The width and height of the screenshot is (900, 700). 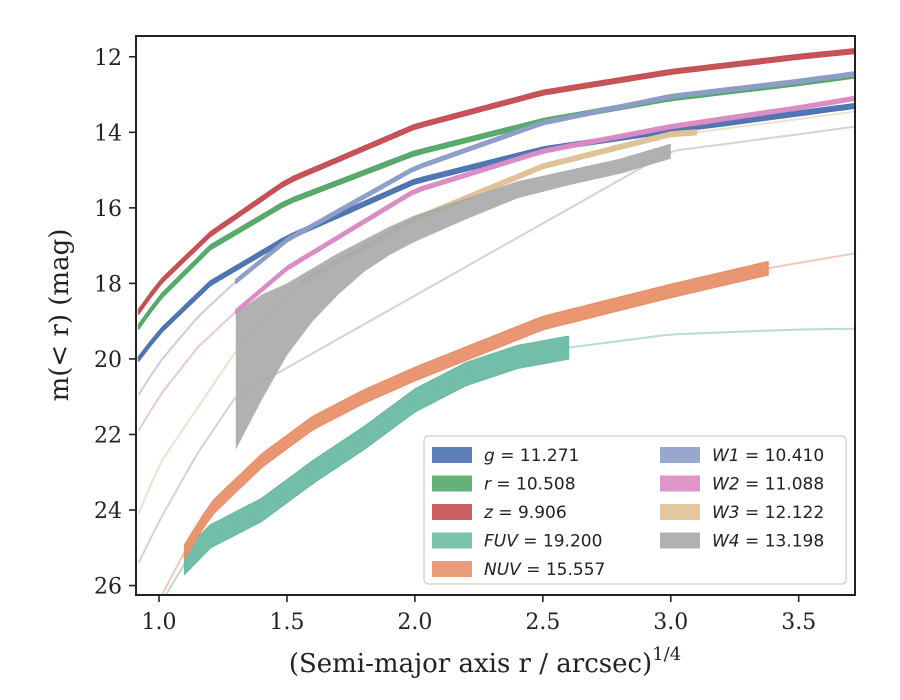 I want to click on x-tick-label: 1.0, so click(x=159, y=622).